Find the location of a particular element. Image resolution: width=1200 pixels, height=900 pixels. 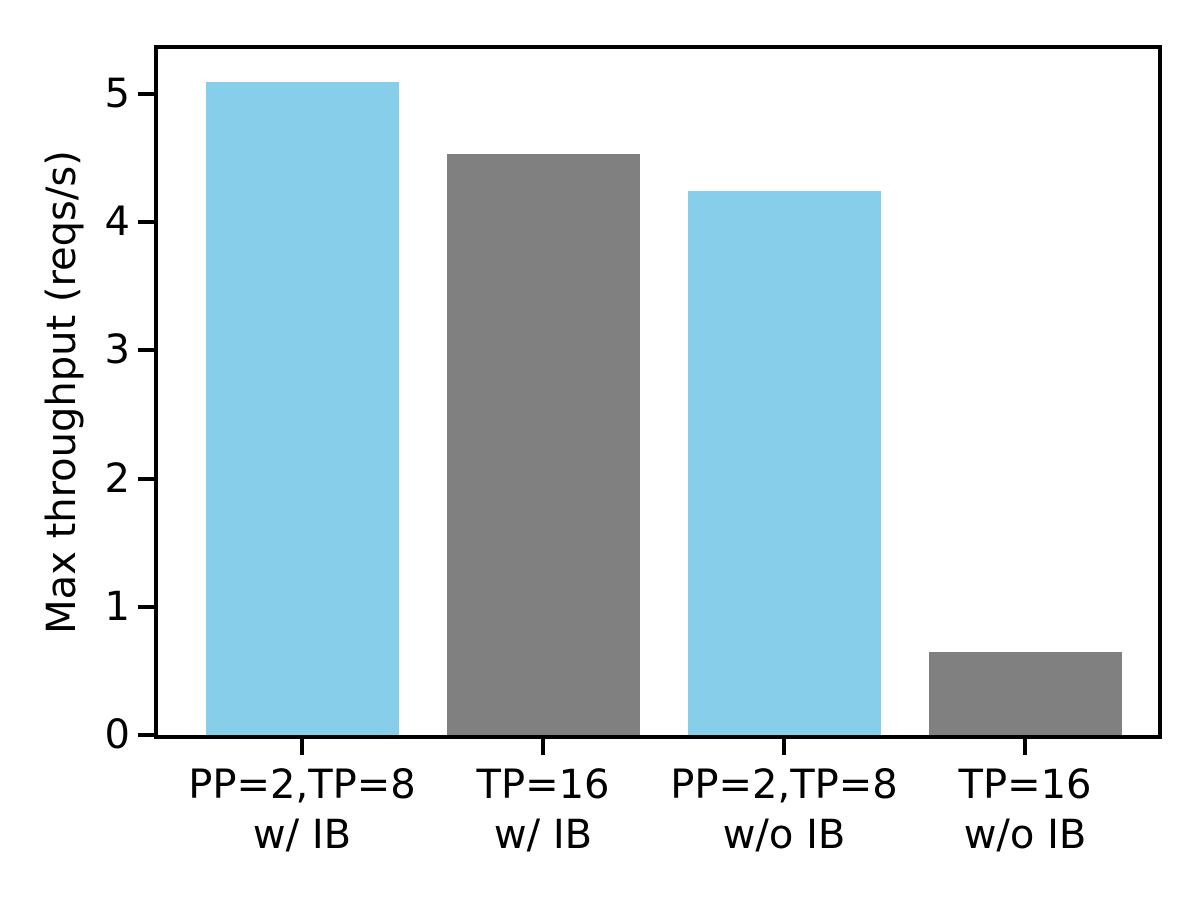

y-tick-label: 3 is located at coordinates (117, 350).